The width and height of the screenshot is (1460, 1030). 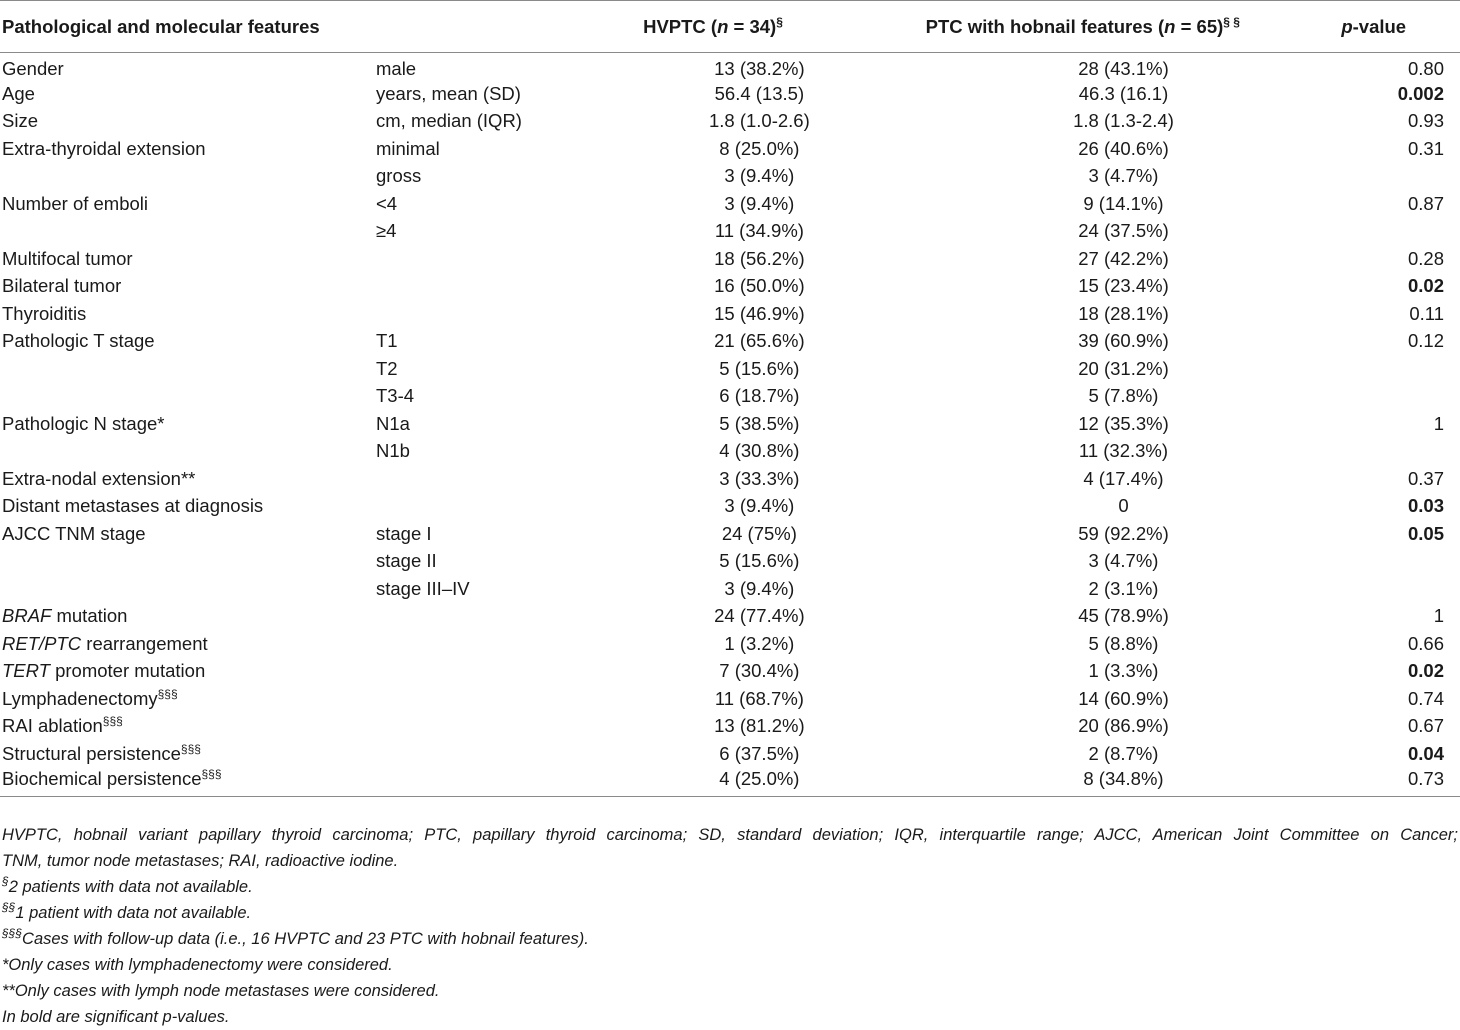 What do you see at coordinates (78, 341) in the screenshot?
I see `cell-feature: Pathologic T stage` at bounding box center [78, 341].